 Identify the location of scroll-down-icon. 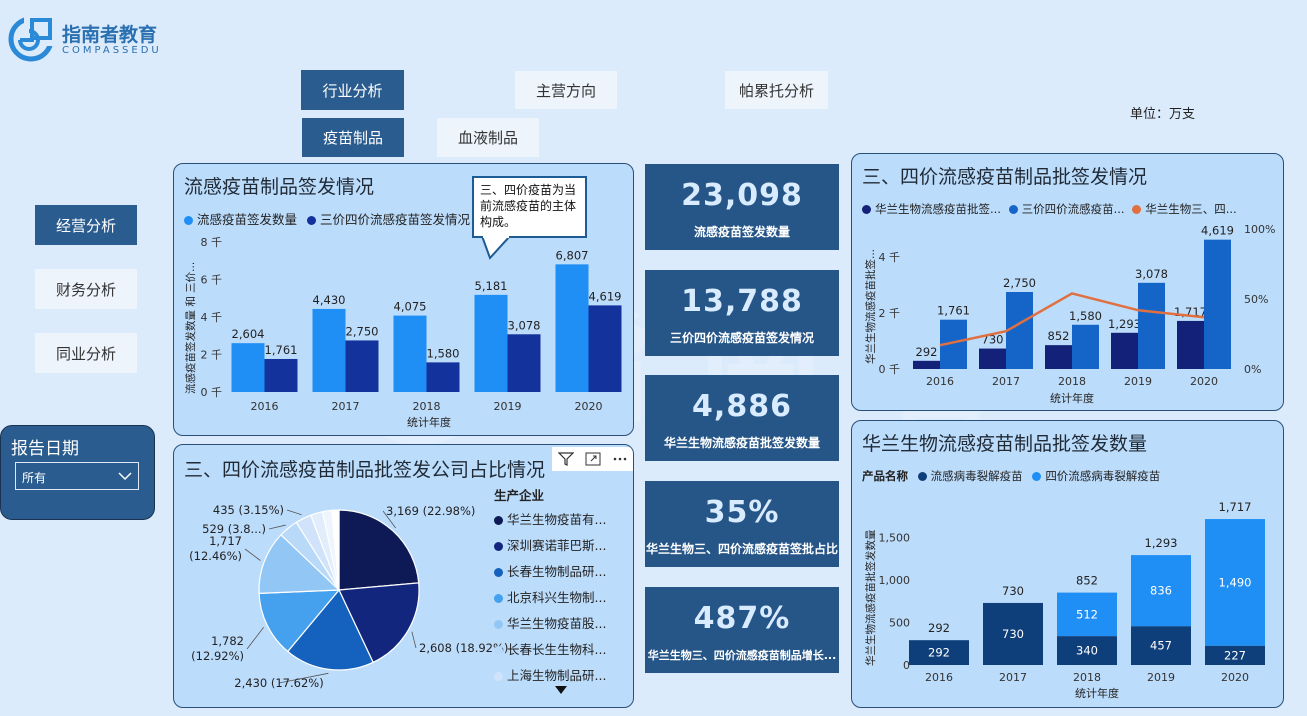
(561, 690).